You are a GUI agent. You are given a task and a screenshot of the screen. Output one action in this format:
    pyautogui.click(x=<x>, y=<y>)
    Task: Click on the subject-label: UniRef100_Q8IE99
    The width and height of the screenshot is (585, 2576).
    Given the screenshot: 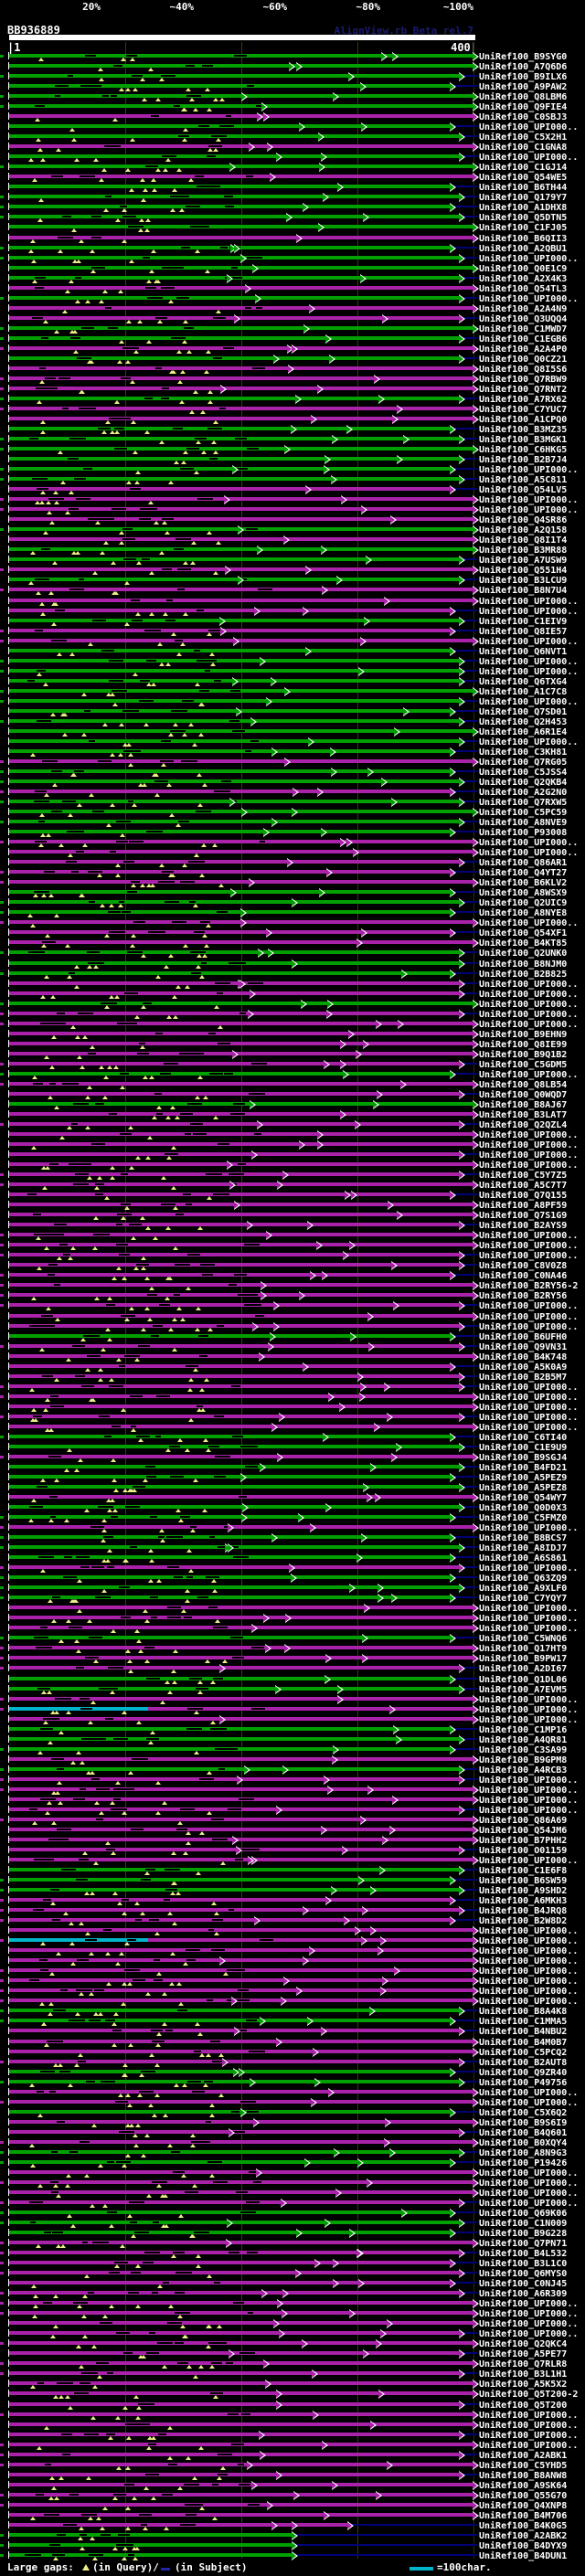 What is the action you would take?
    pyautogui.click(x=523, y=1045)
    